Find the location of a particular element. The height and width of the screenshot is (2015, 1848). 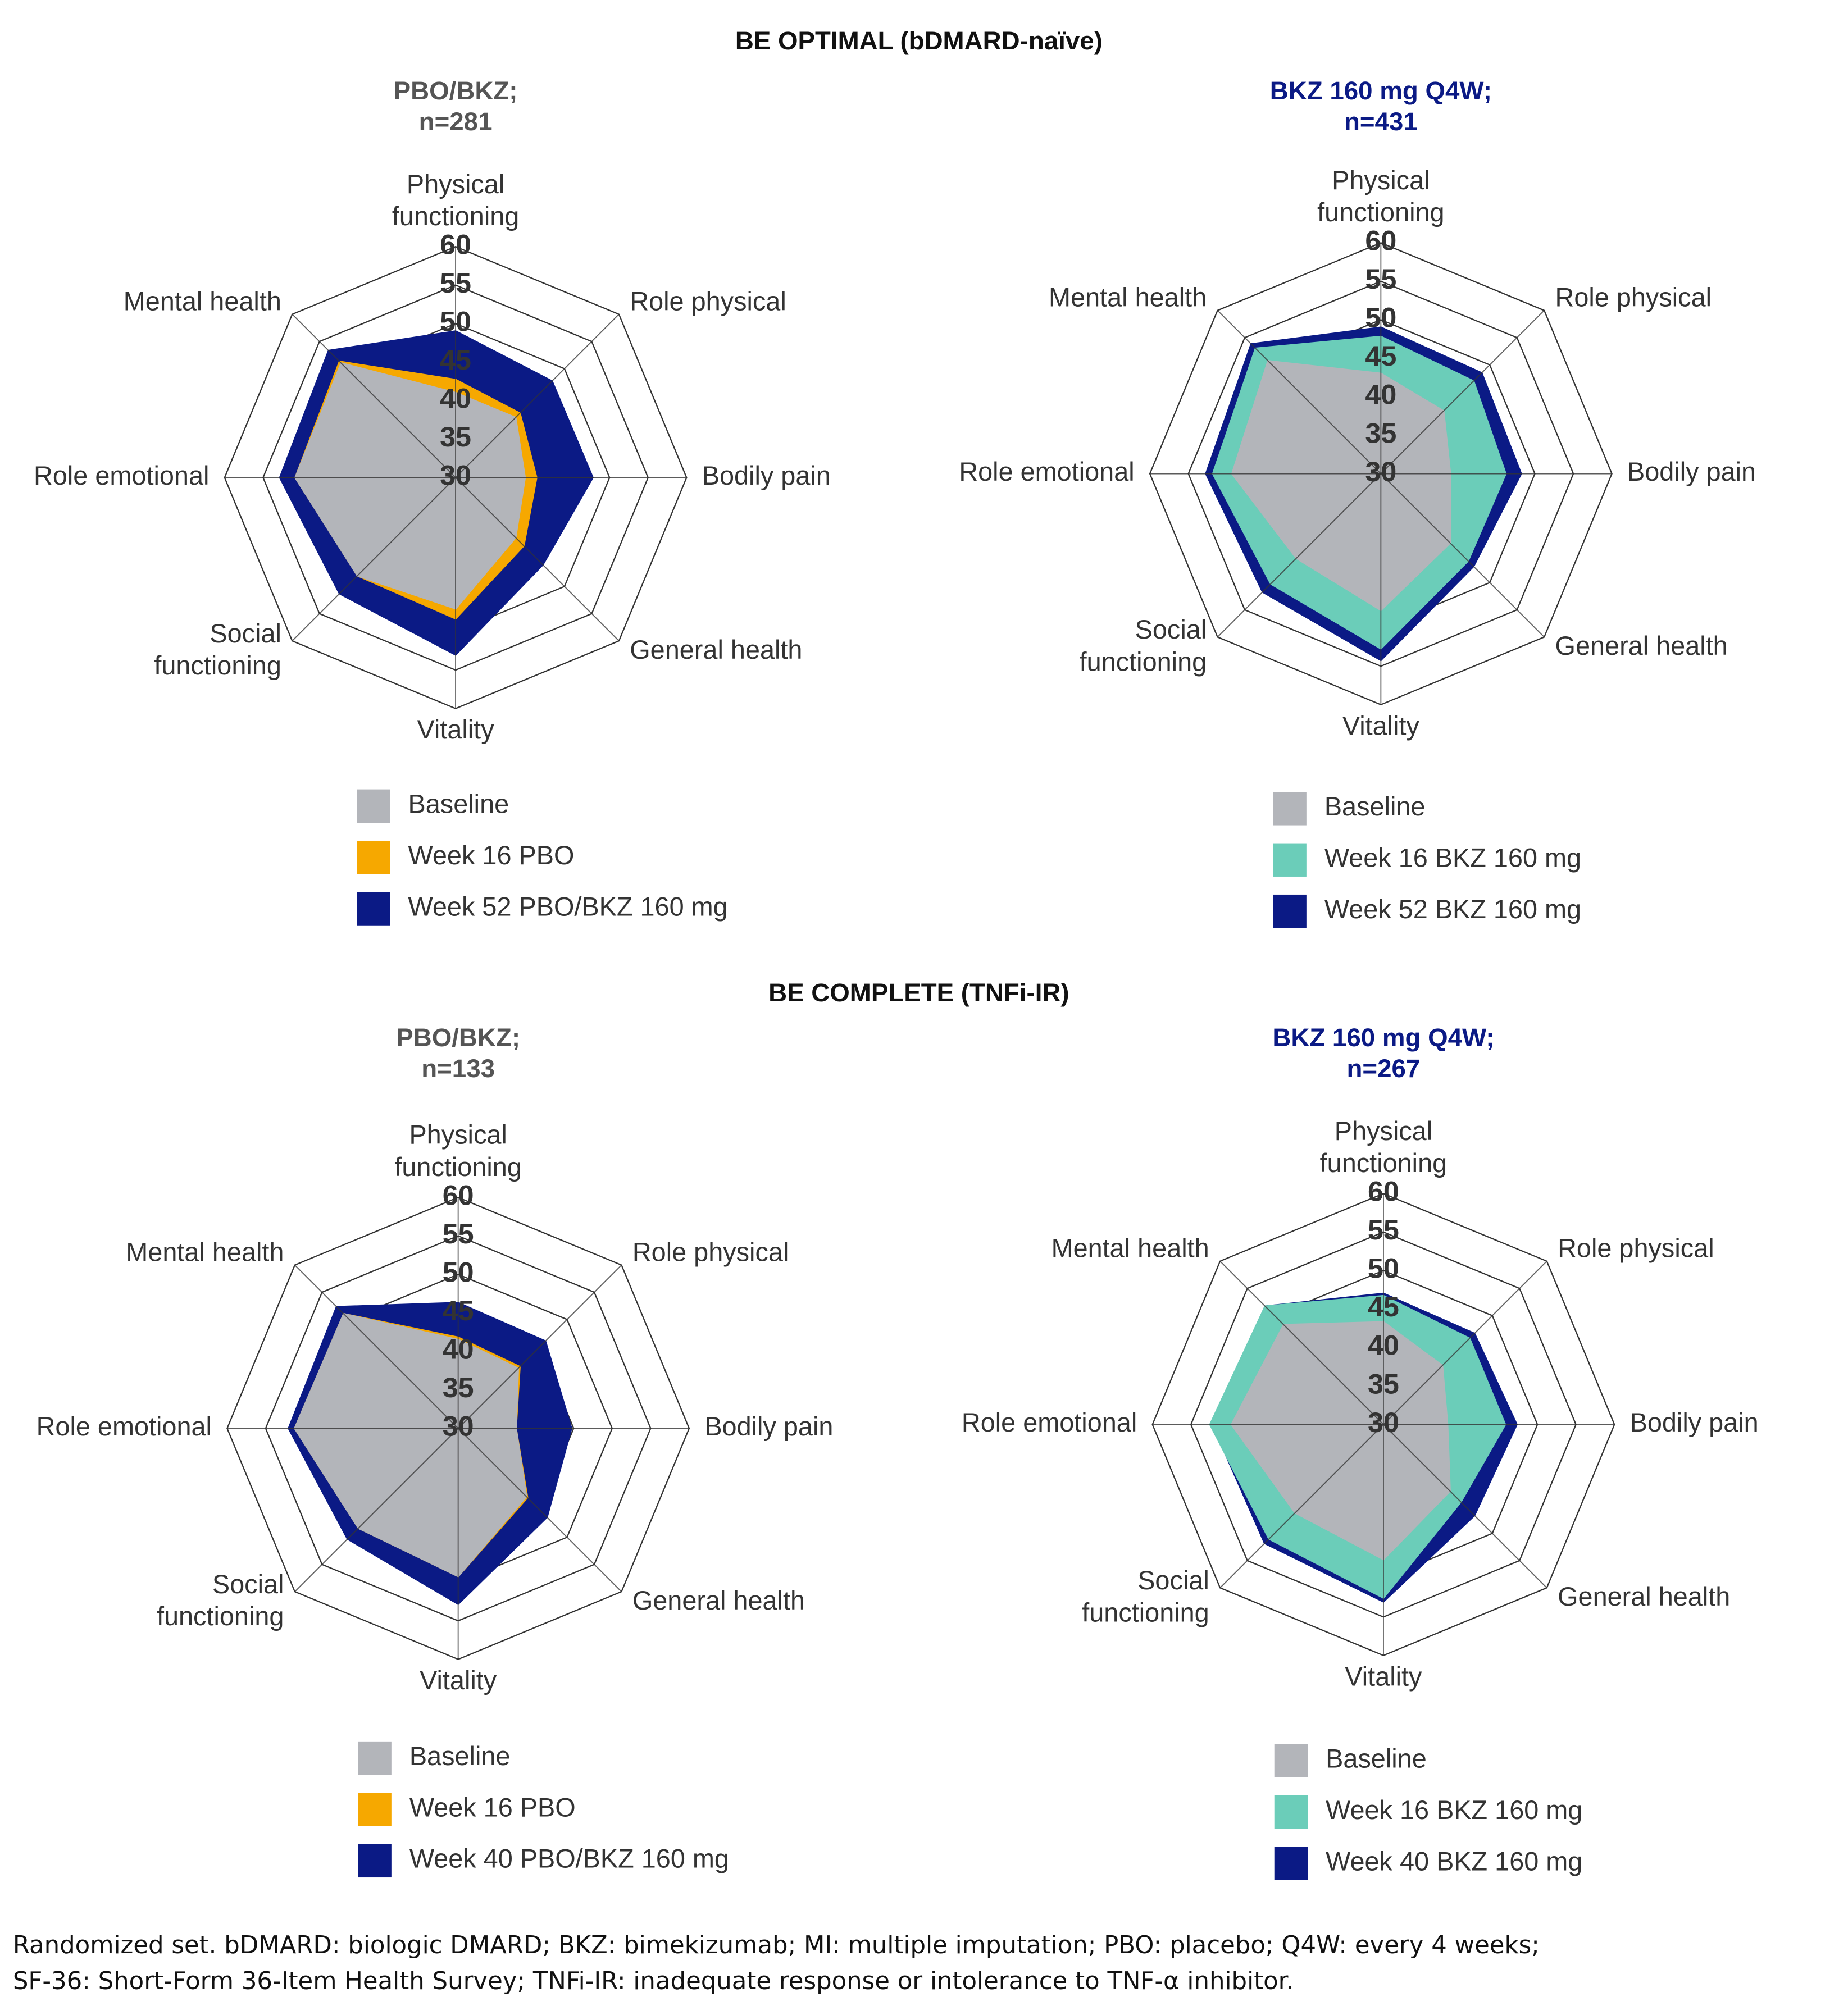

legend-label: Week 40 BKZ 160 mg is located at coordinates (1454, 1862).